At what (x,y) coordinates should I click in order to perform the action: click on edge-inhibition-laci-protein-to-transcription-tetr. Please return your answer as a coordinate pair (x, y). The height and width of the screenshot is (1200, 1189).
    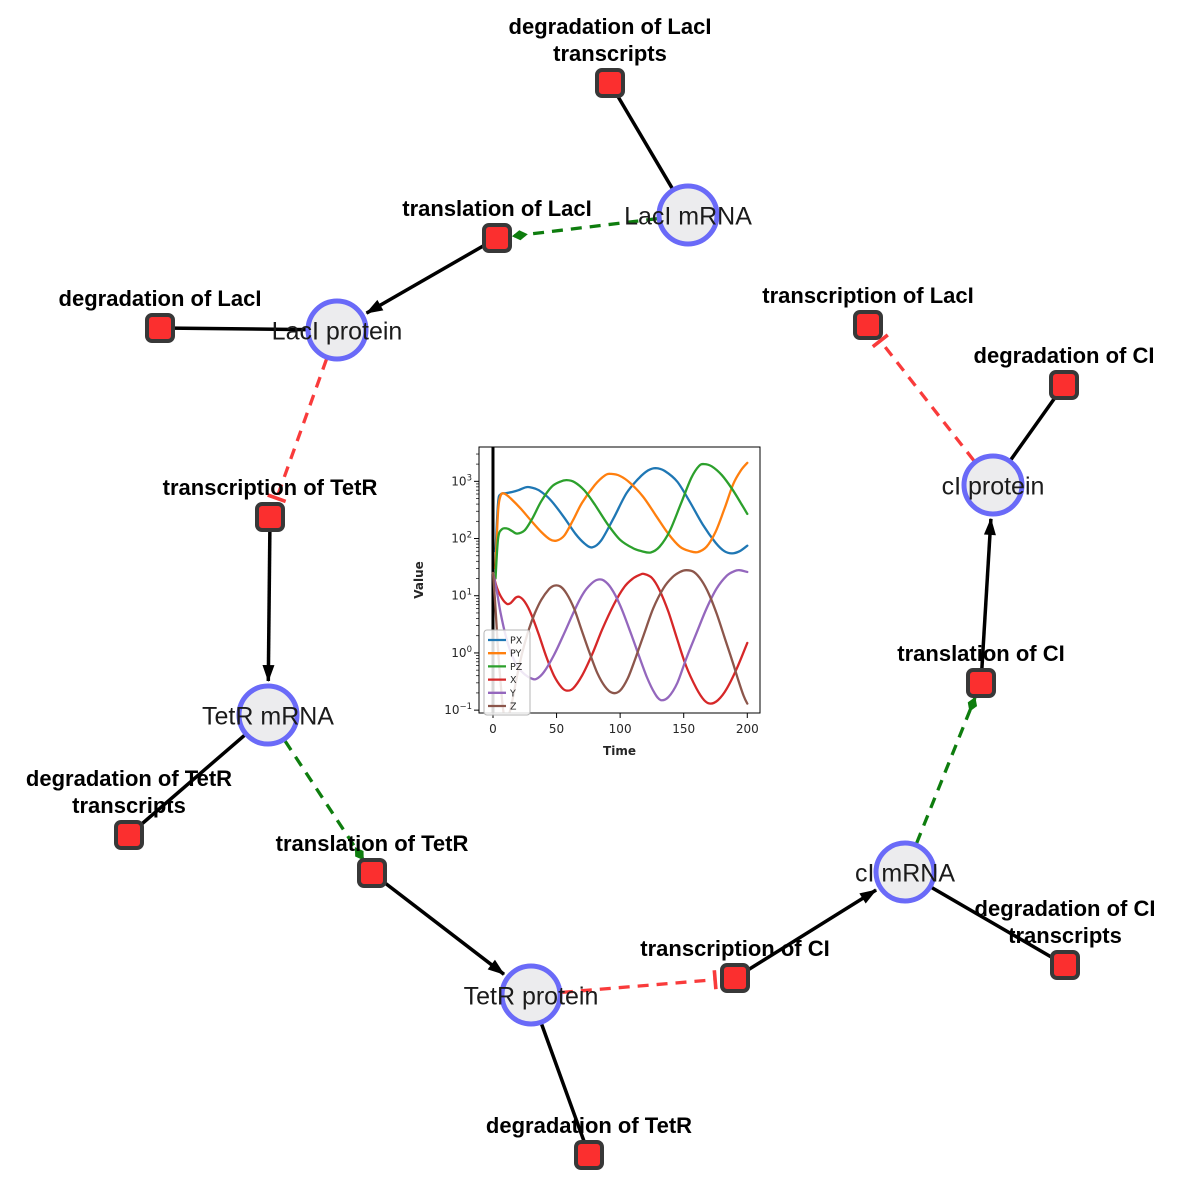
    Looking at the image, I should click on (298, 431).